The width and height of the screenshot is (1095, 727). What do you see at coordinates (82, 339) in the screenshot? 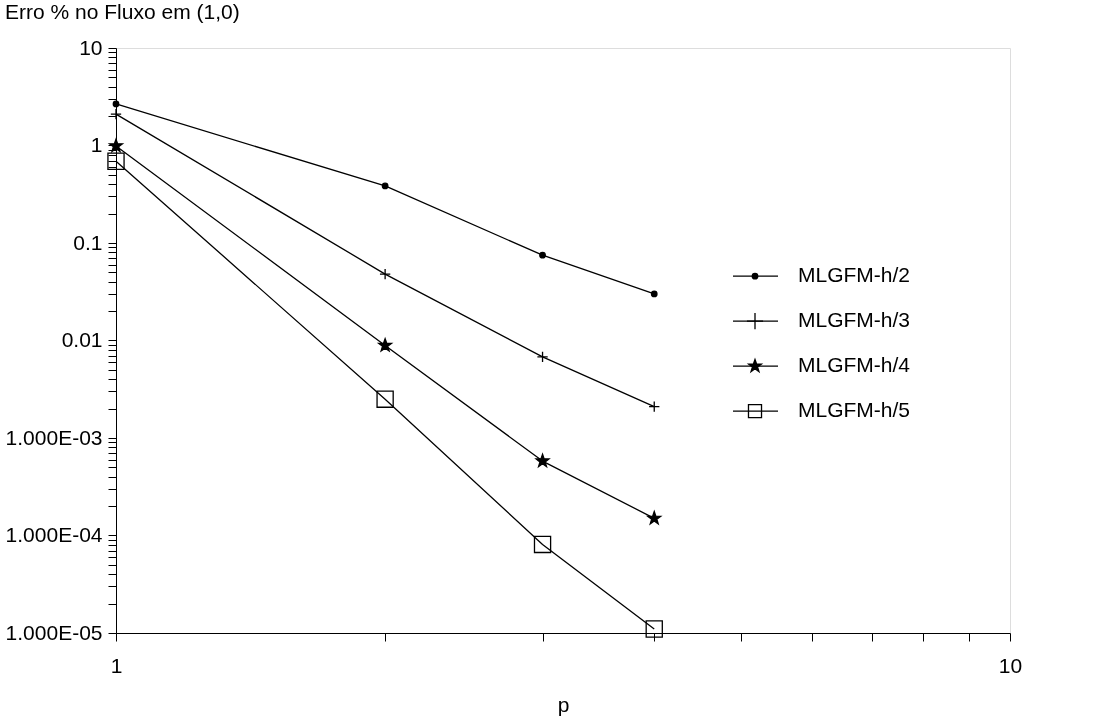
I see `y-tick-label: 0.01` at bounding box center [82, 339].